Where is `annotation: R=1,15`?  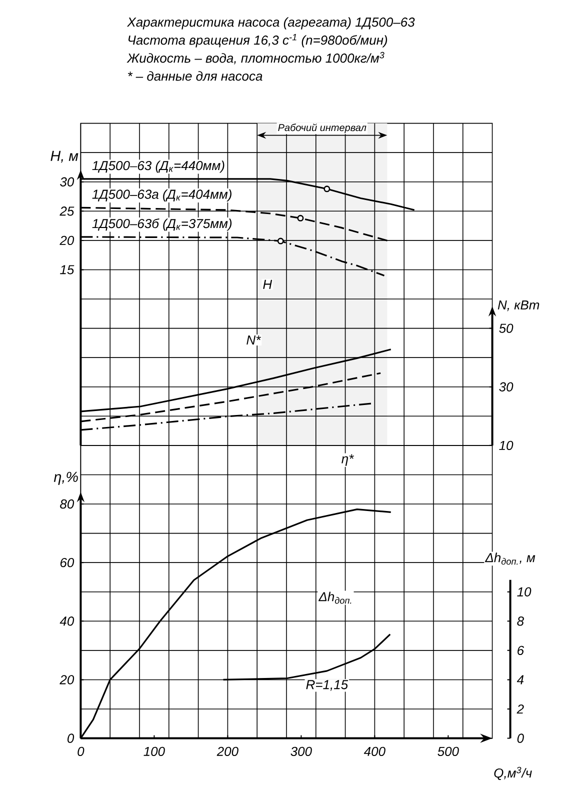 annotation: R=1,15 is located at coordinates (327, 685).